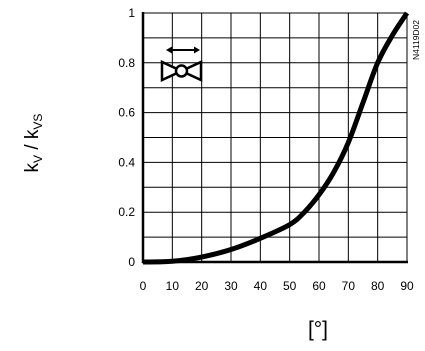  Describe the element at coordinates (416, 40) in the screenshot. I see `document-code: N4119D02` at that location.